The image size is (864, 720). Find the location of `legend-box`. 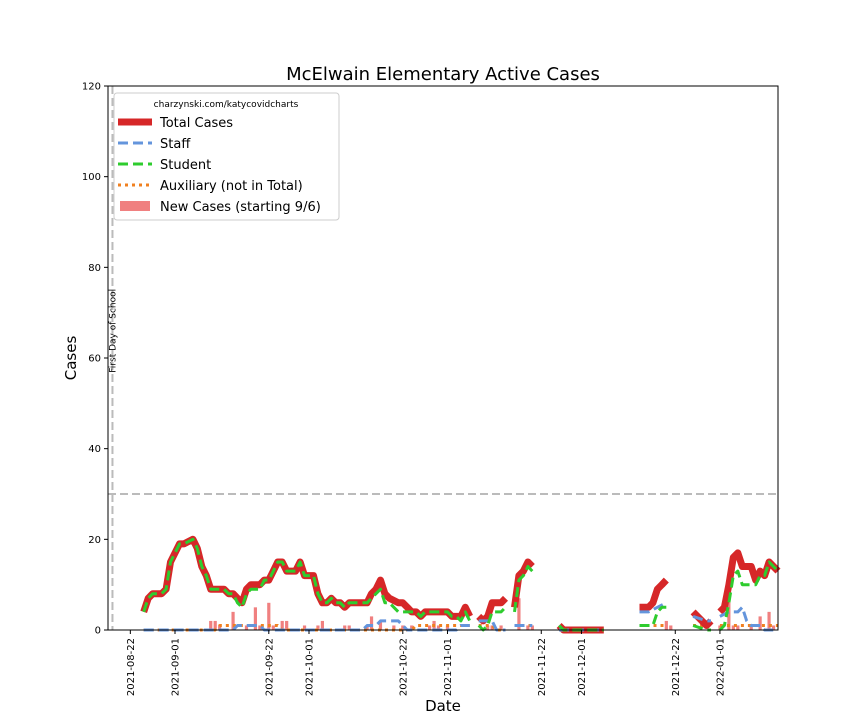

legend-box is located at coordinates (226, 156).